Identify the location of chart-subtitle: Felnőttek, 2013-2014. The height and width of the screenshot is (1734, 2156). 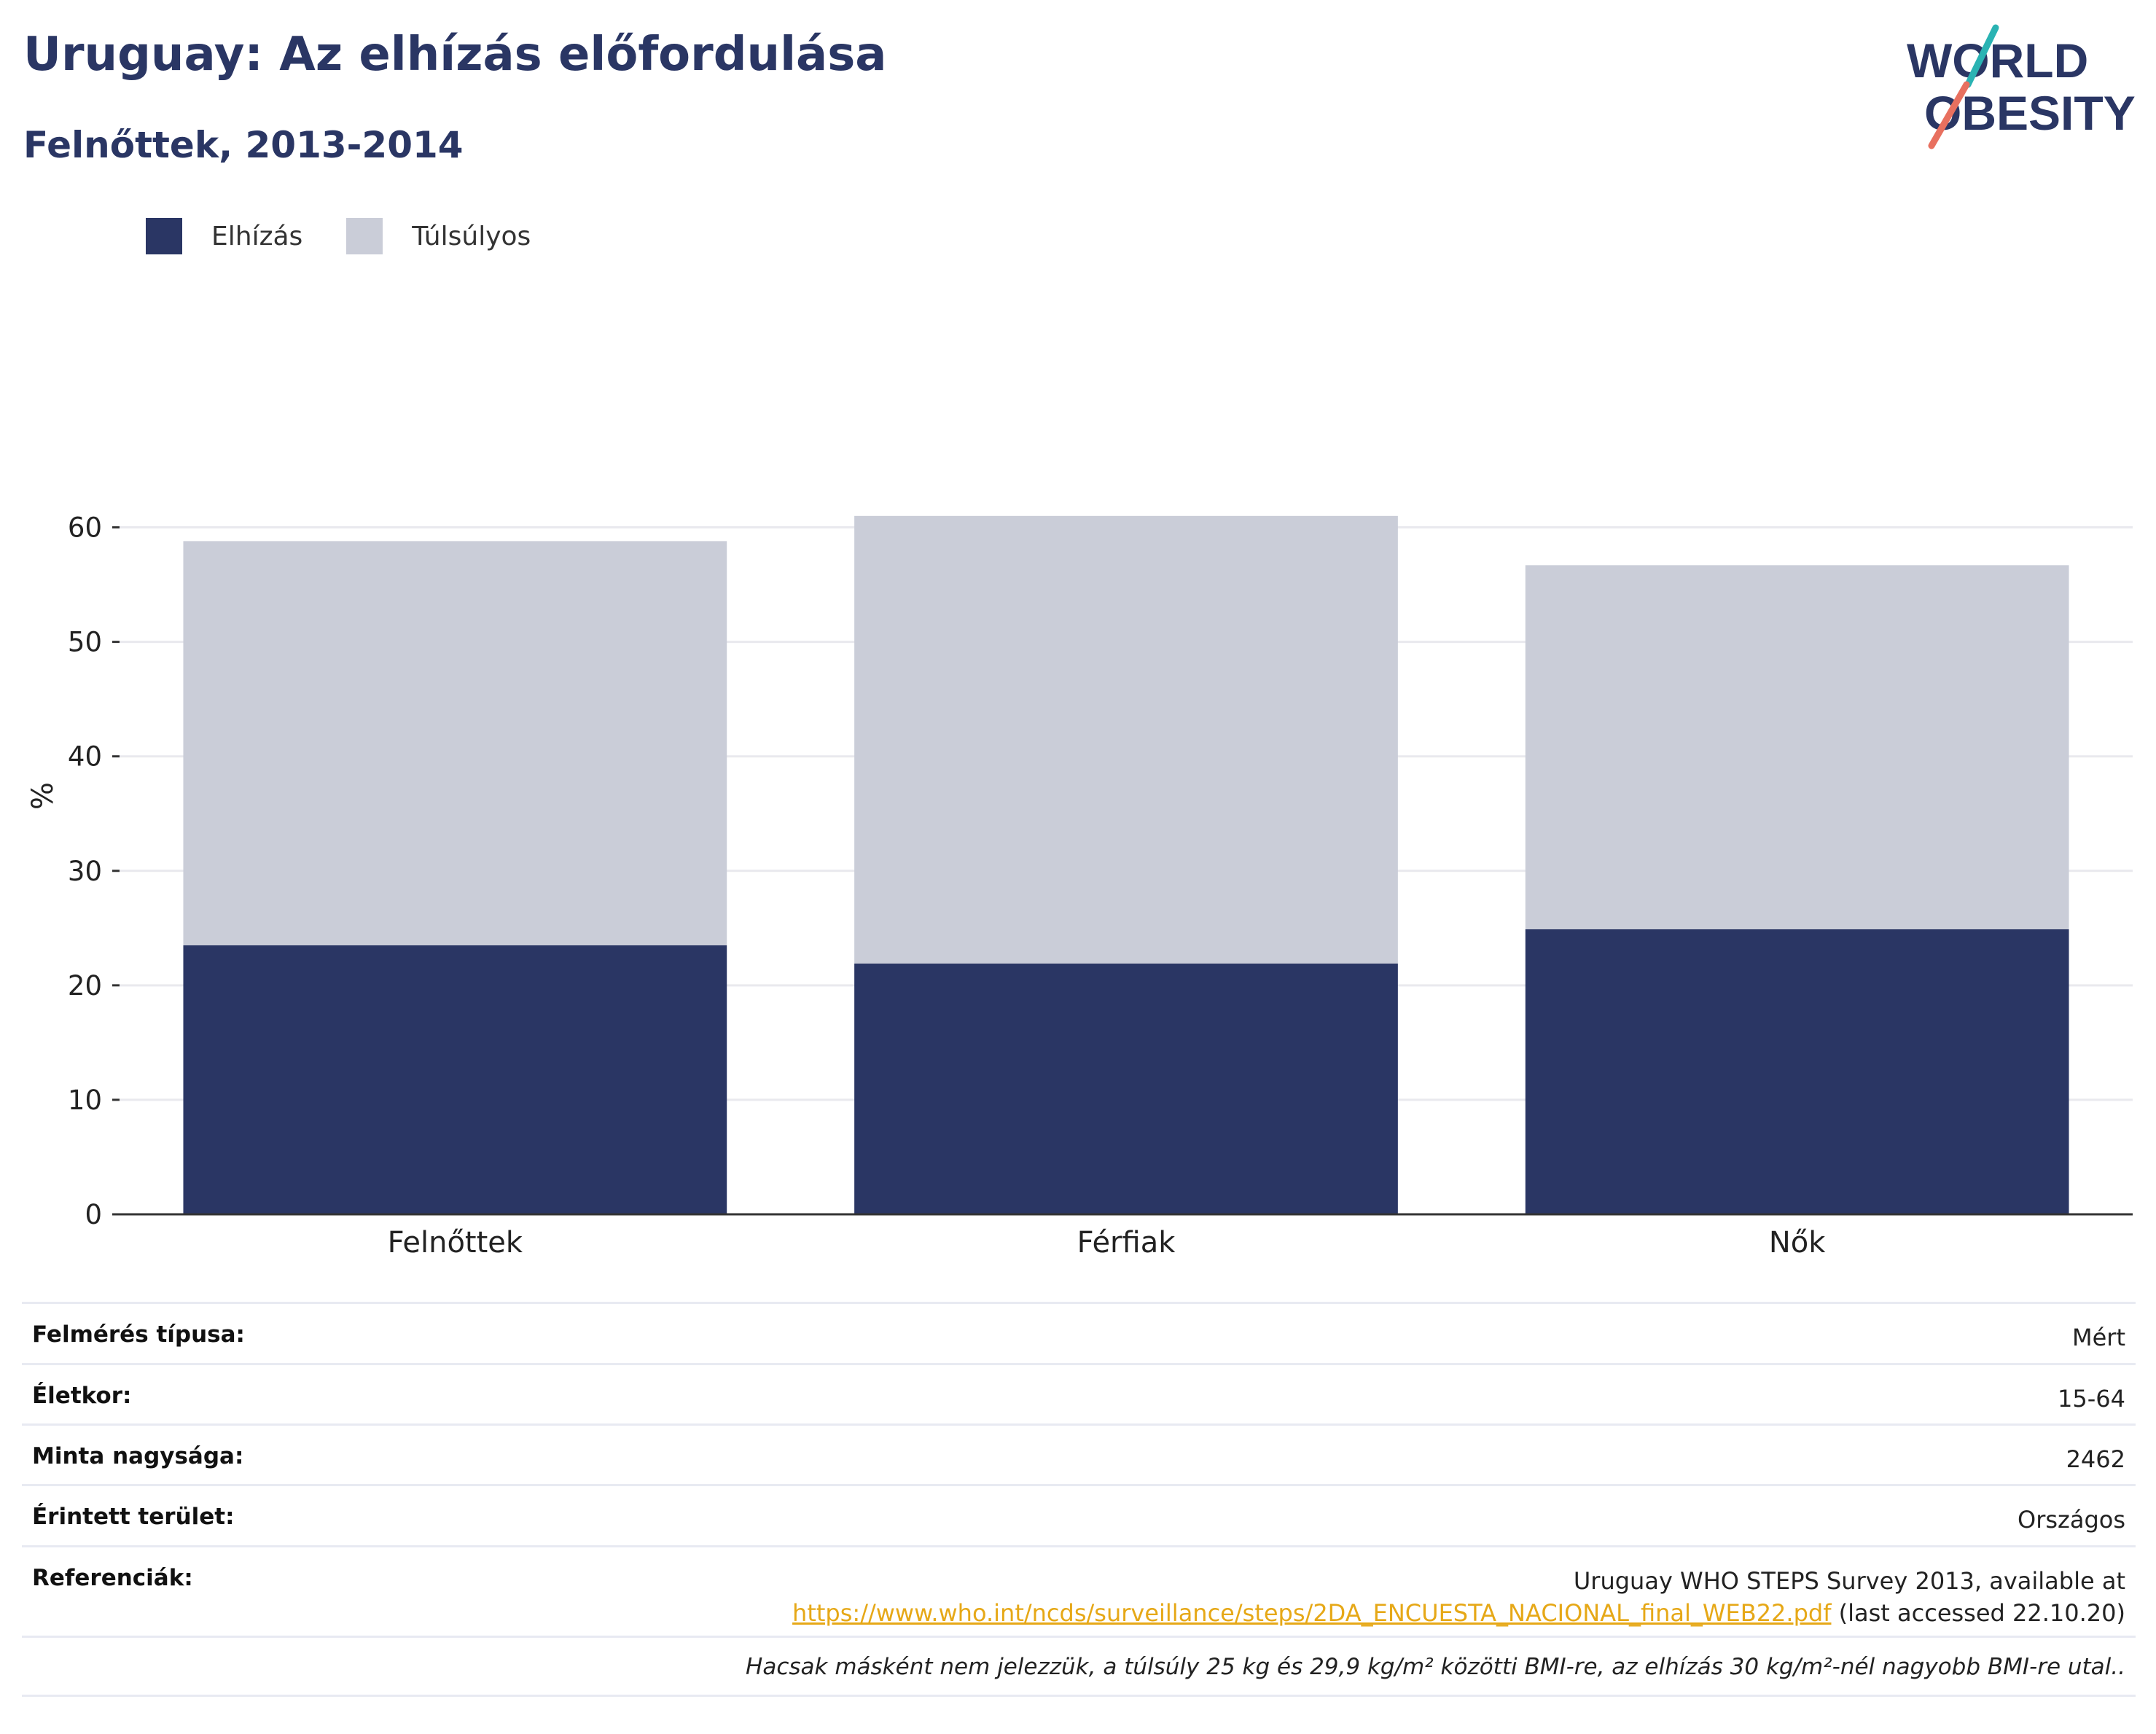
(244, 145).